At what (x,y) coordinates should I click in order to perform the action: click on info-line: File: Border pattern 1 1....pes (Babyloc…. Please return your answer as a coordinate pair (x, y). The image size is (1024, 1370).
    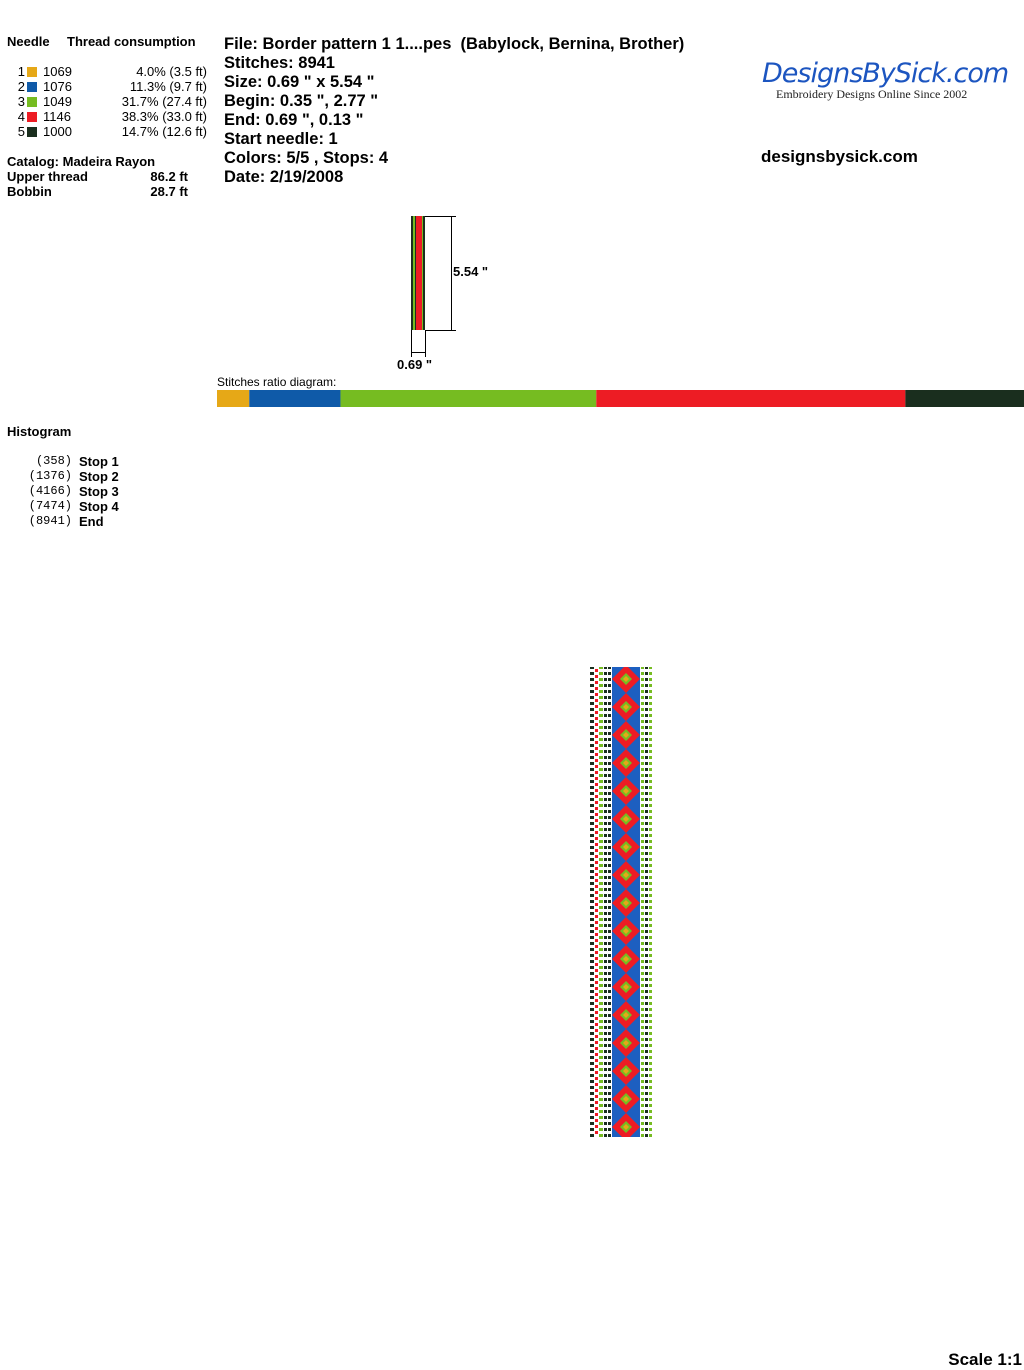
    Looking at the image, I should click on (454, 44).